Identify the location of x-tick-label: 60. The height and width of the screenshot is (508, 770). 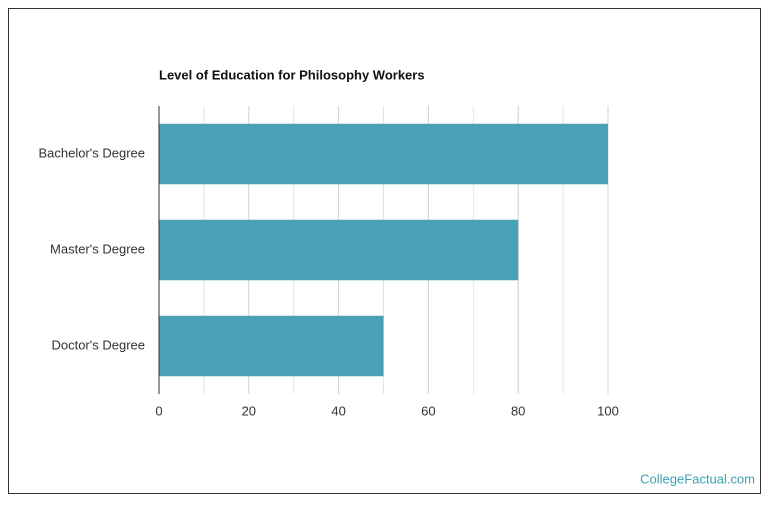
(428, 410).